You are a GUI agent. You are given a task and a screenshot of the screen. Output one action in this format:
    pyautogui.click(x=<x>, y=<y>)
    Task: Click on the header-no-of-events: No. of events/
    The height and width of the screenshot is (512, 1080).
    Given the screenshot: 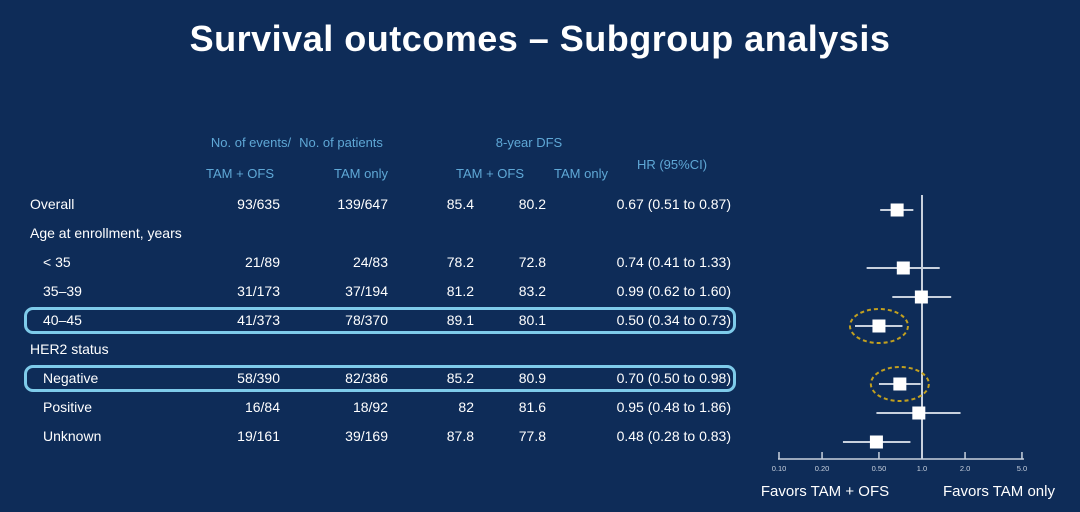 What is the action you would take?
    pyautogui.click(x=251, y=142)
    